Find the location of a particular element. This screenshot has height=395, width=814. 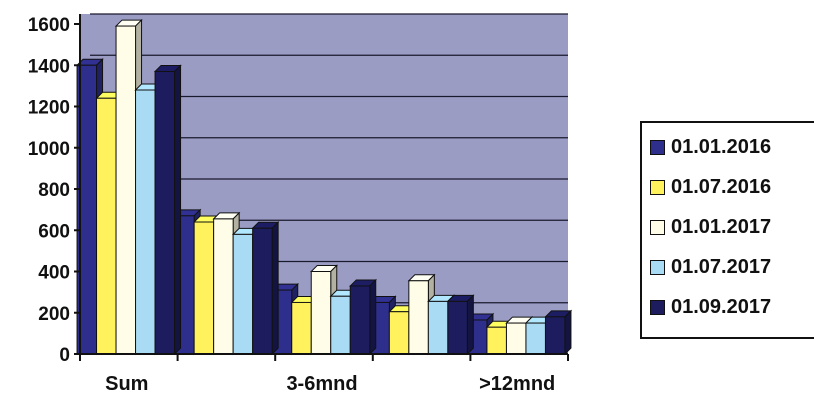

y-tick-label: 800 is located at coordinates (54, 190).